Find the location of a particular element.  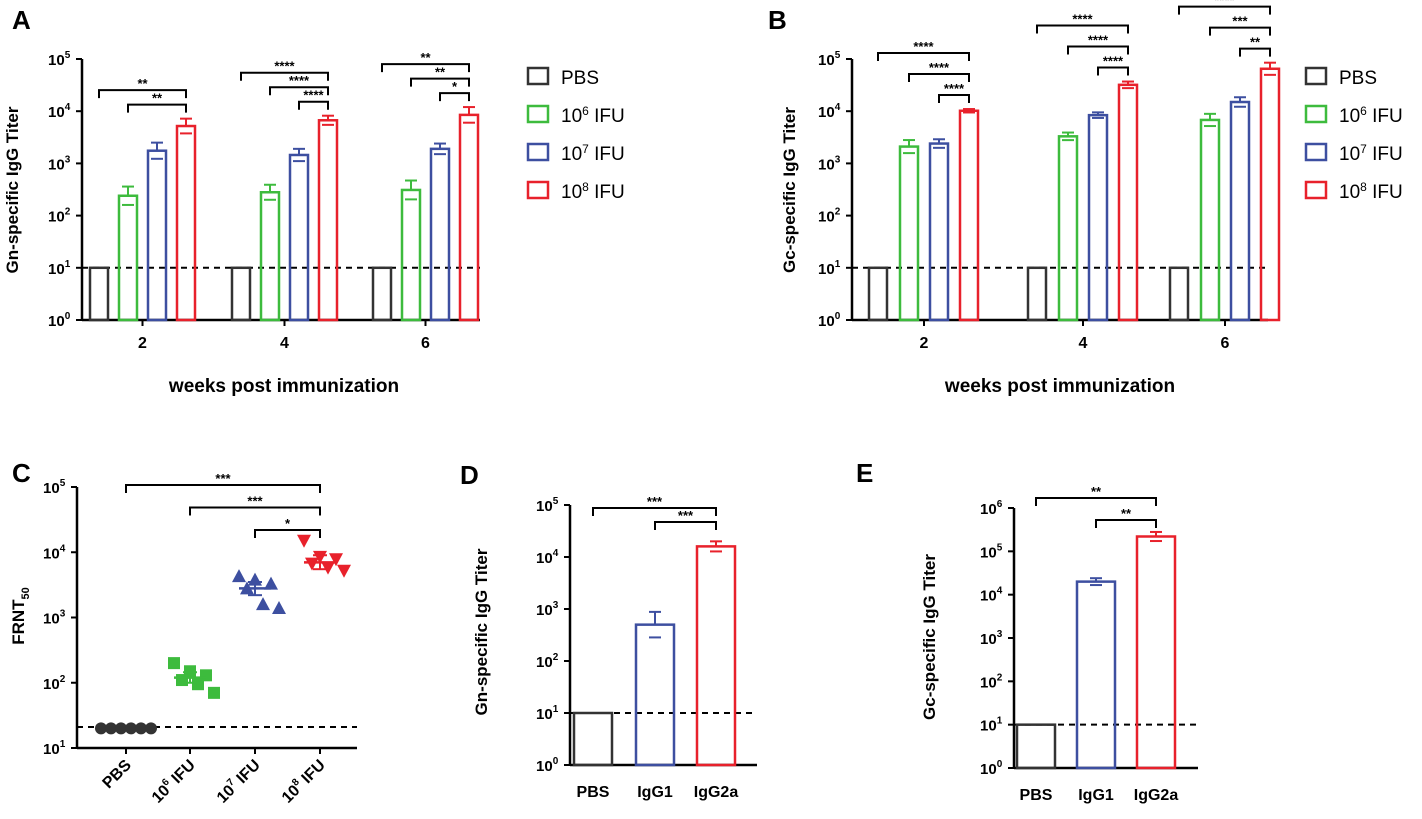

legend-A: PBS 106 IFU 107 IFU 108 IFU is located at coordinates (575, 134).